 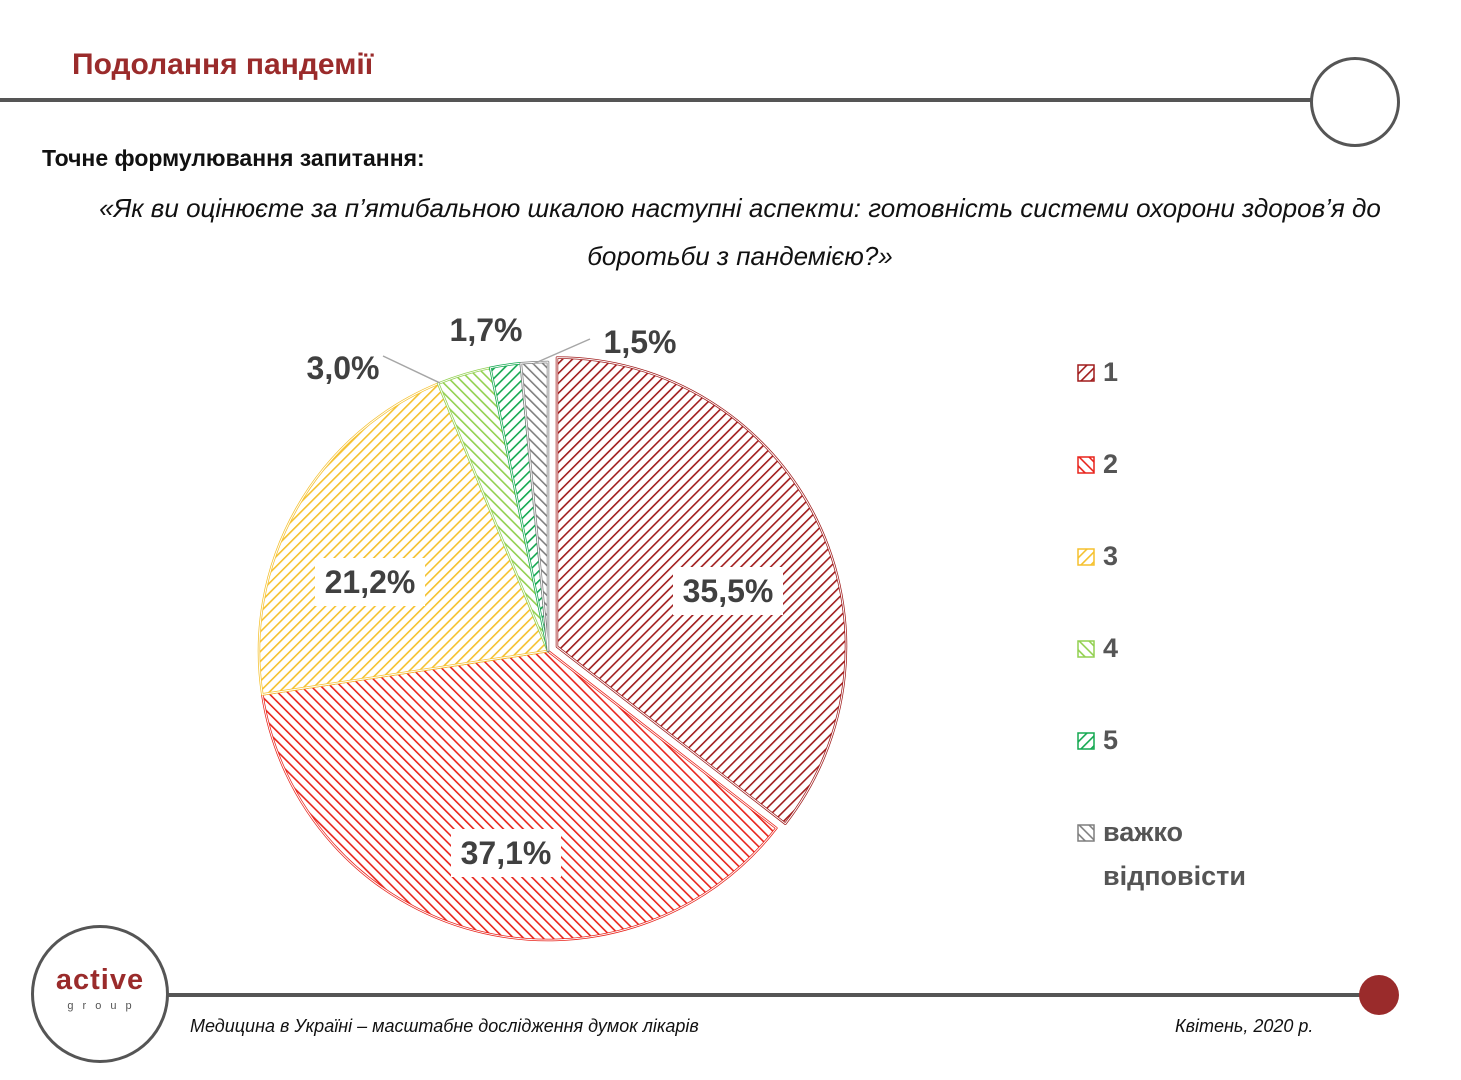 What do you see at coordinates (1111, 556) in the screenshot?
I see `legend-label-3: 3` at bounding box center [1111, 556].